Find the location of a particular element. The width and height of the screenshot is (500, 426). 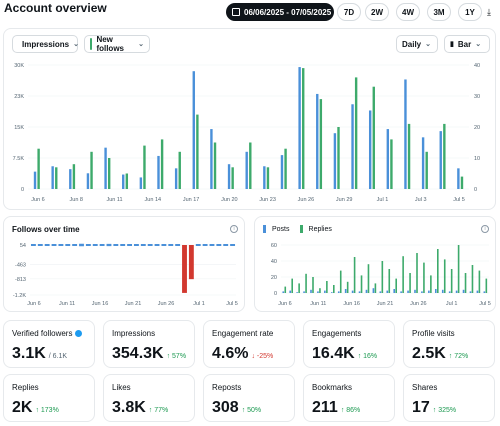

x-tick-label: Jun 6 is located at coordinates (33, 304).